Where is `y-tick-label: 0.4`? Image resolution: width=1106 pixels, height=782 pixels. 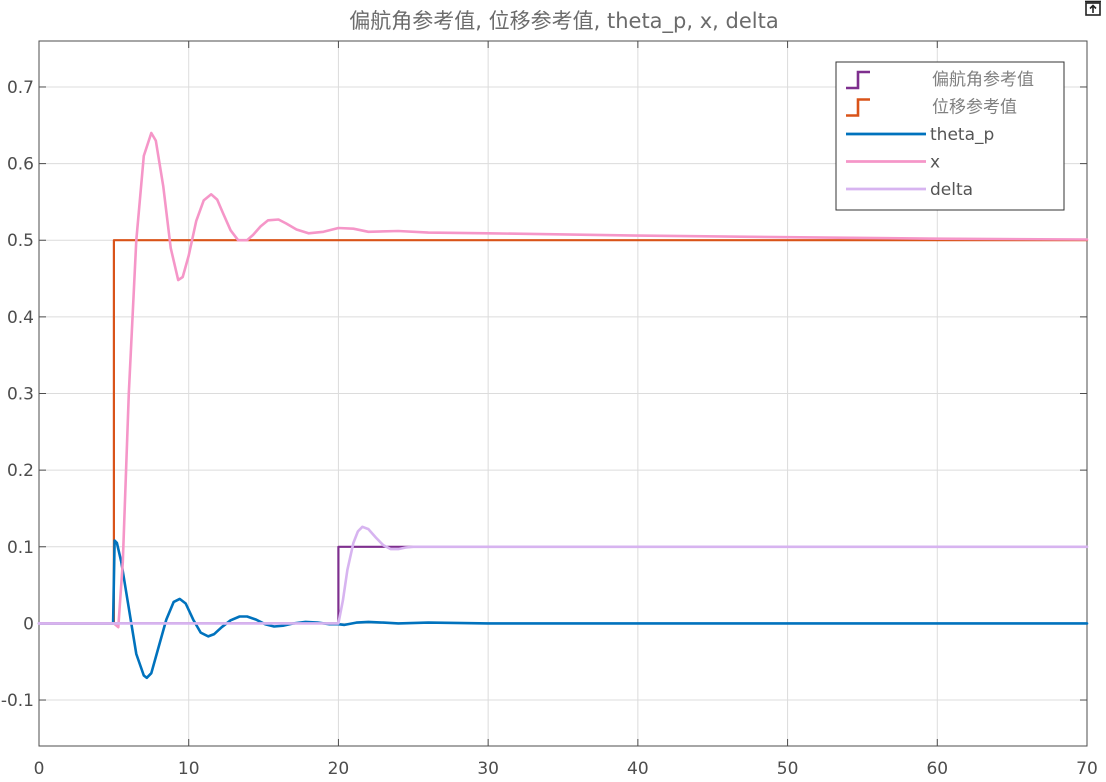 y-tick-label: 0.4 is located at coordinates (20, 318).